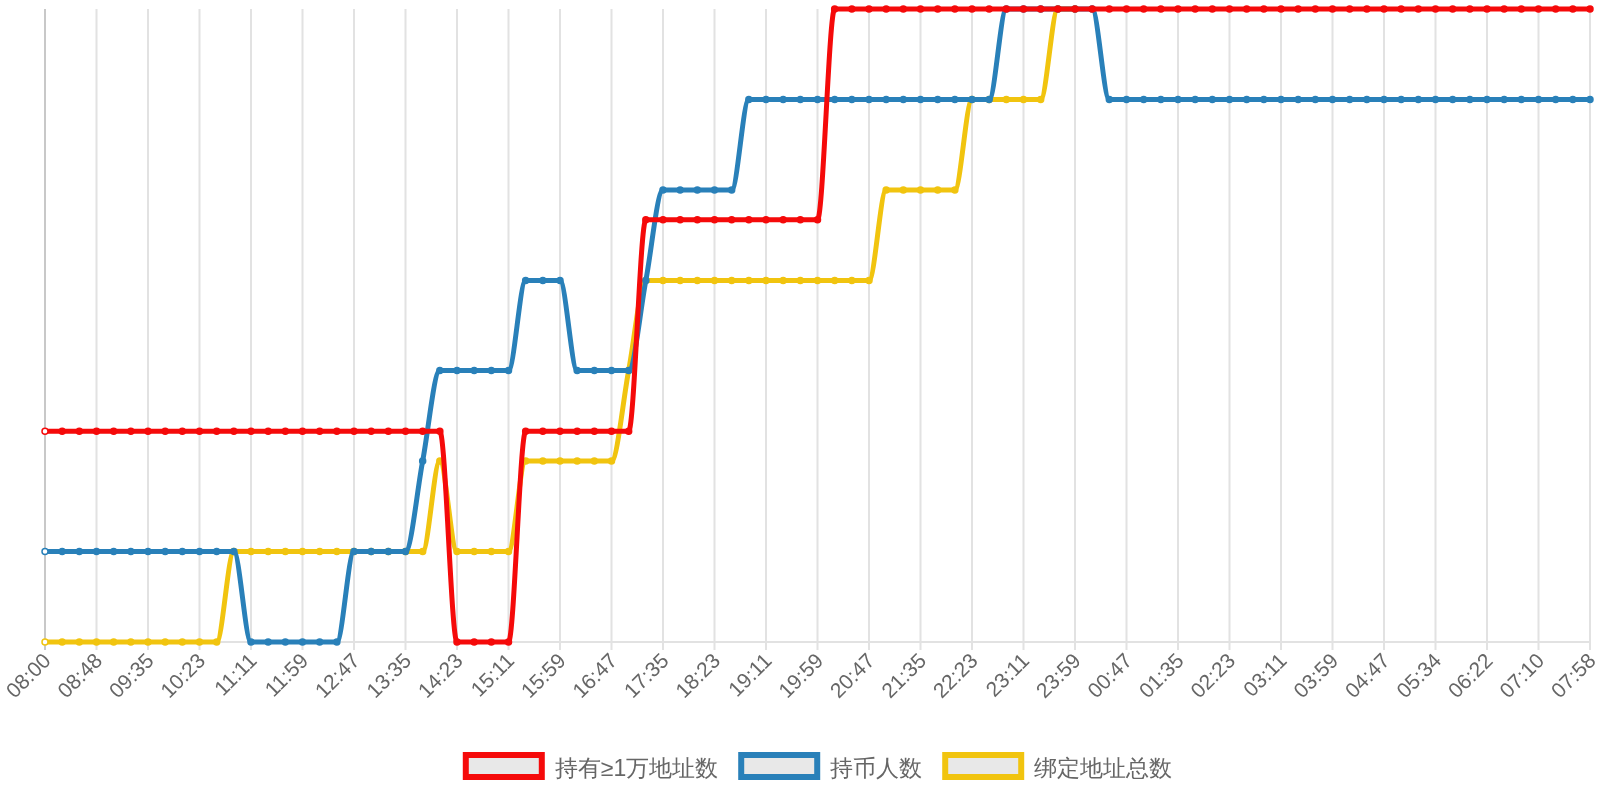 The width and height of the screenshot is (1600, 800). What do you see at coordinates (636, 768) in the screenshot?
I see `legend-label: 持有≥1万地址数` at bounding box center [636, 768].